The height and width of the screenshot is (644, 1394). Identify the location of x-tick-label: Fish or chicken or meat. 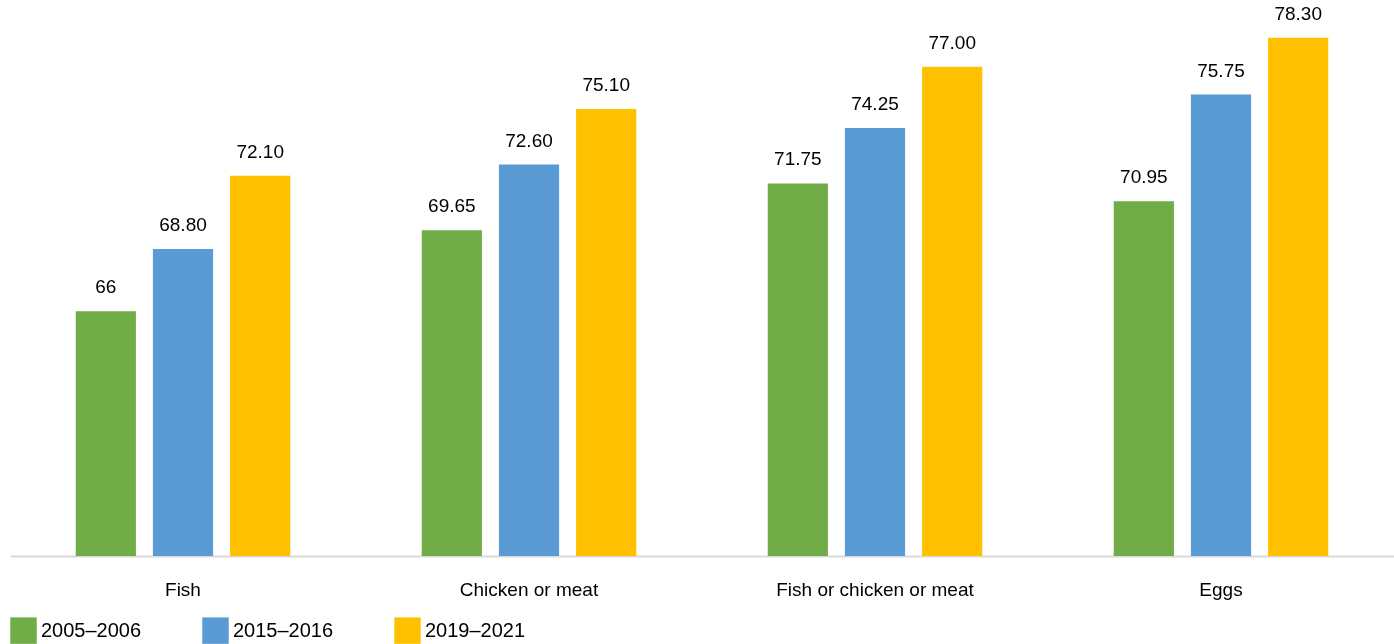
(875, 589).